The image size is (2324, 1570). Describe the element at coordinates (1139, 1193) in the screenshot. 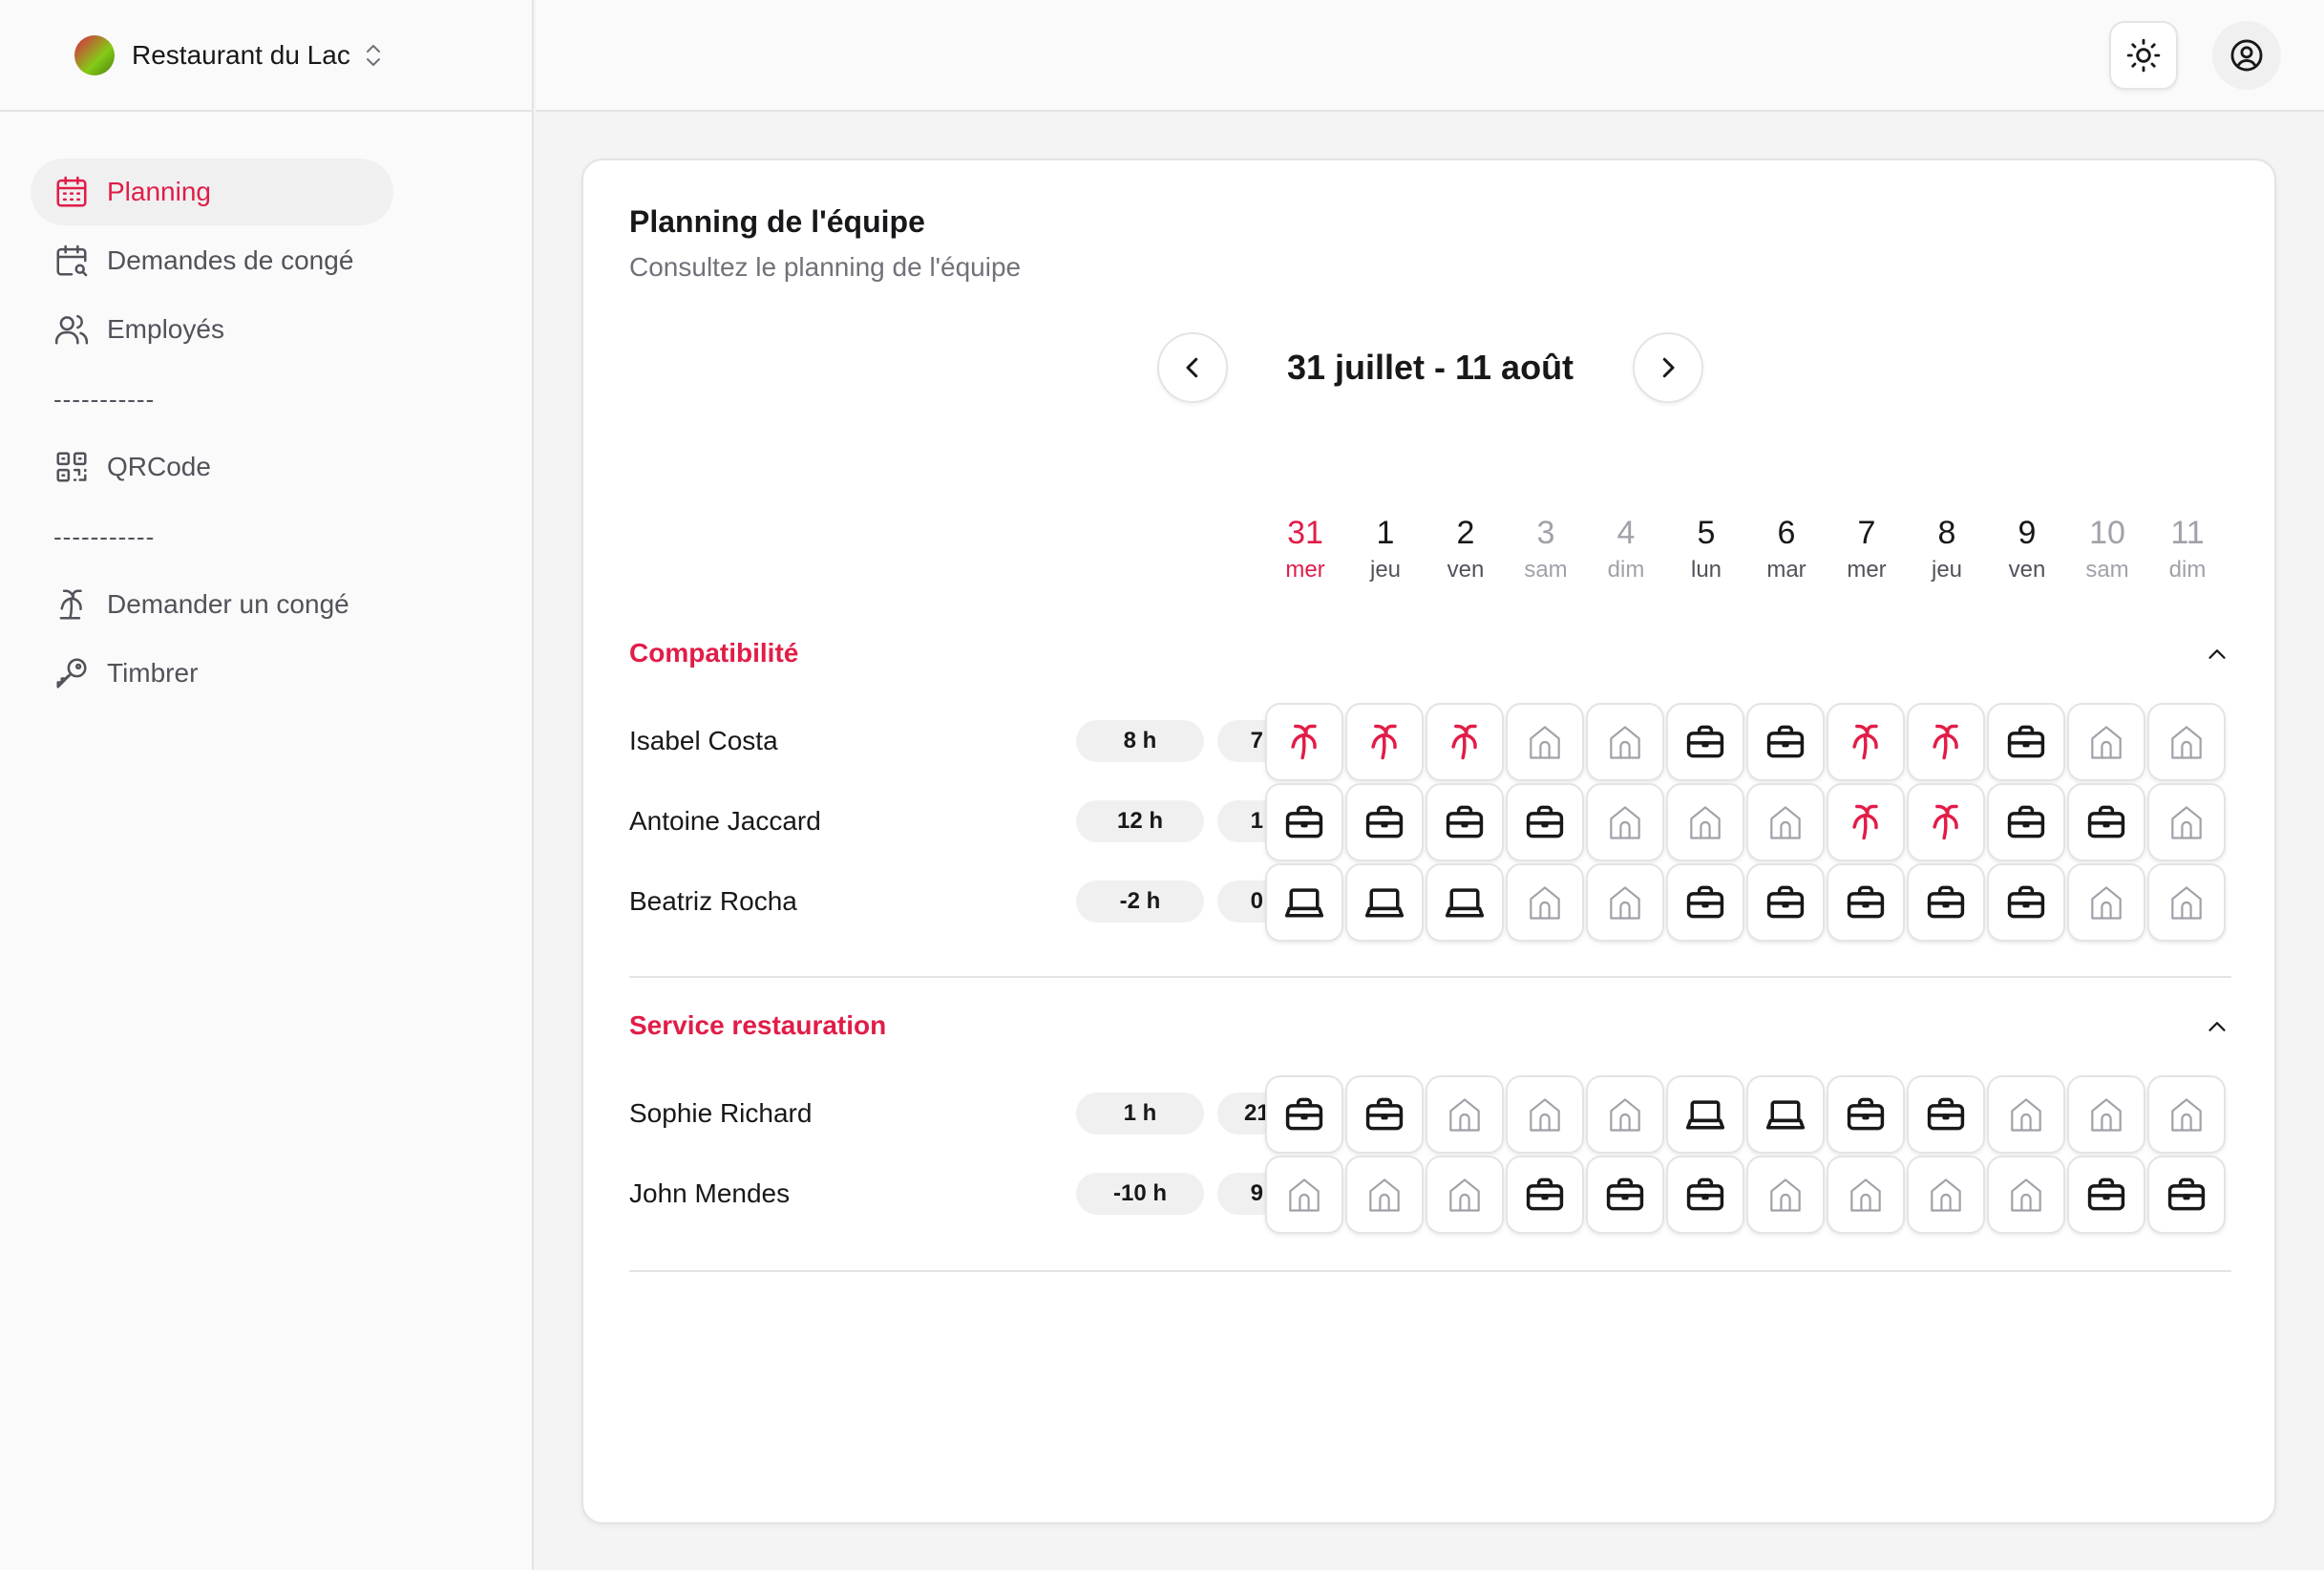

I see `hours-balance-value: -10 h` at that location.